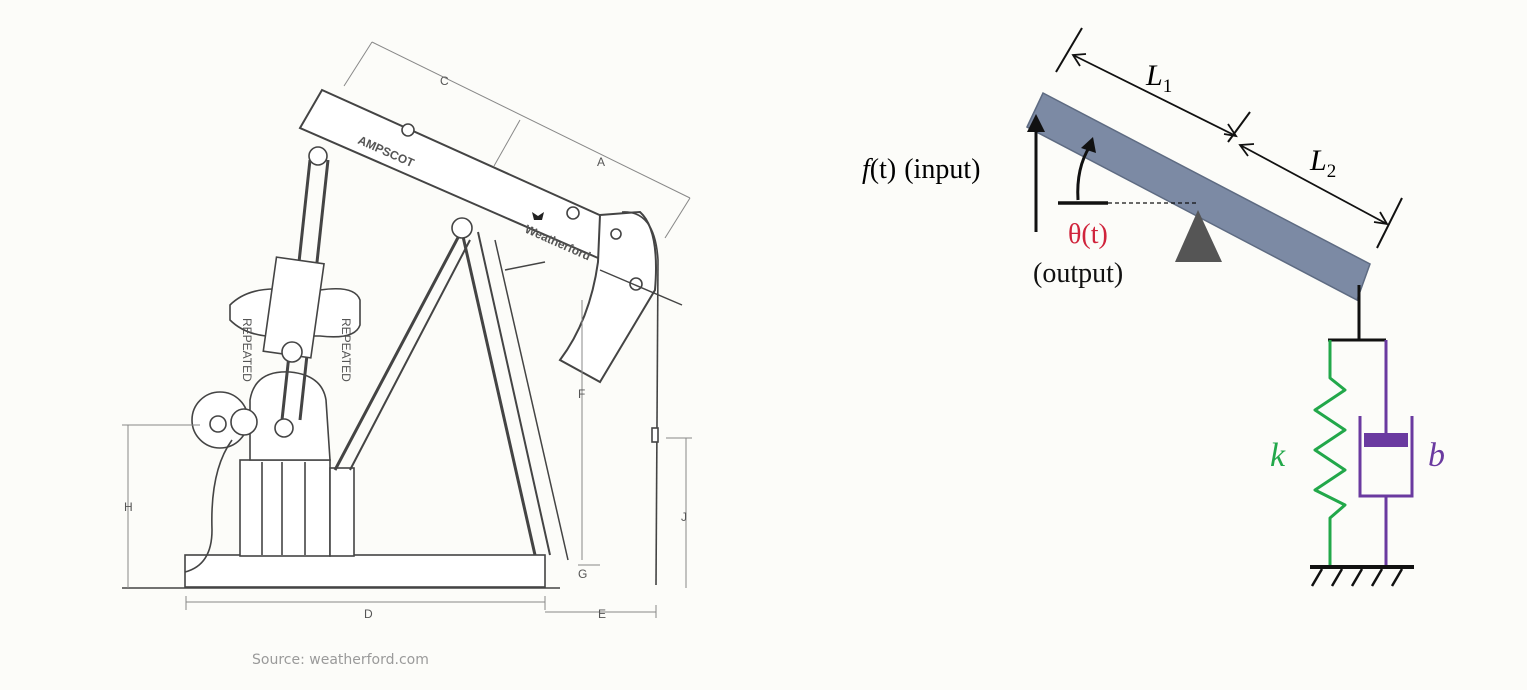  What do you see at coordinates (1330, 453) in the screenshot?
I see `spring` at bounding box center [1330, 453].